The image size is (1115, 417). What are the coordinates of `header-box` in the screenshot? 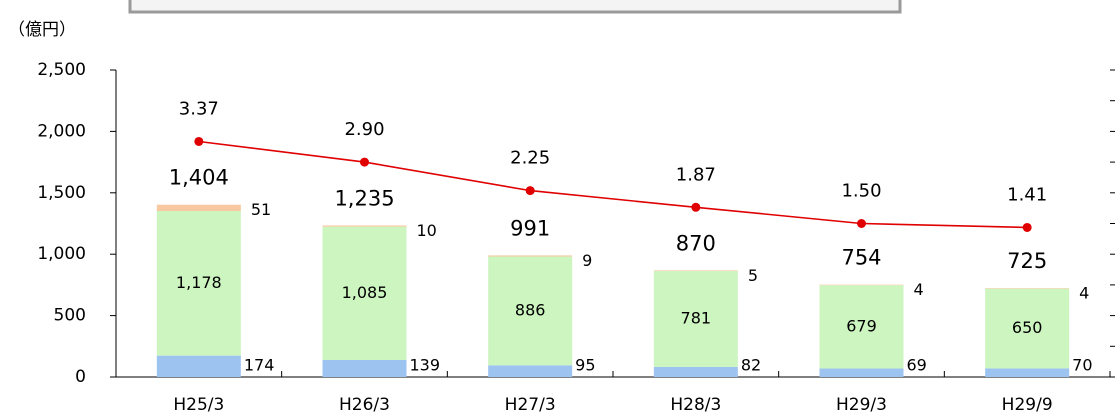 It's located at (515, 7).